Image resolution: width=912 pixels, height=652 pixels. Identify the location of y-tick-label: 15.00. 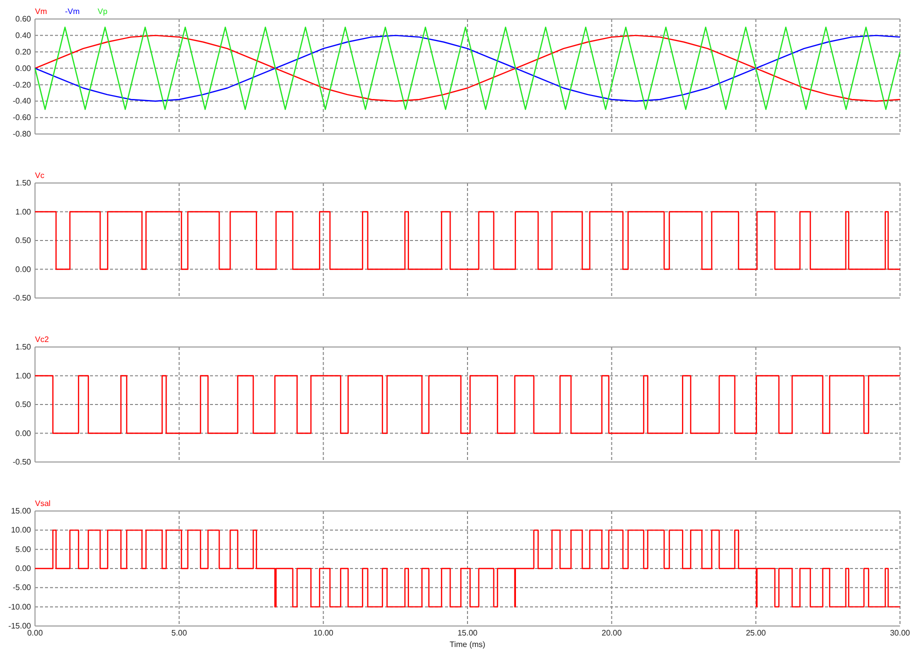
(21, 511).